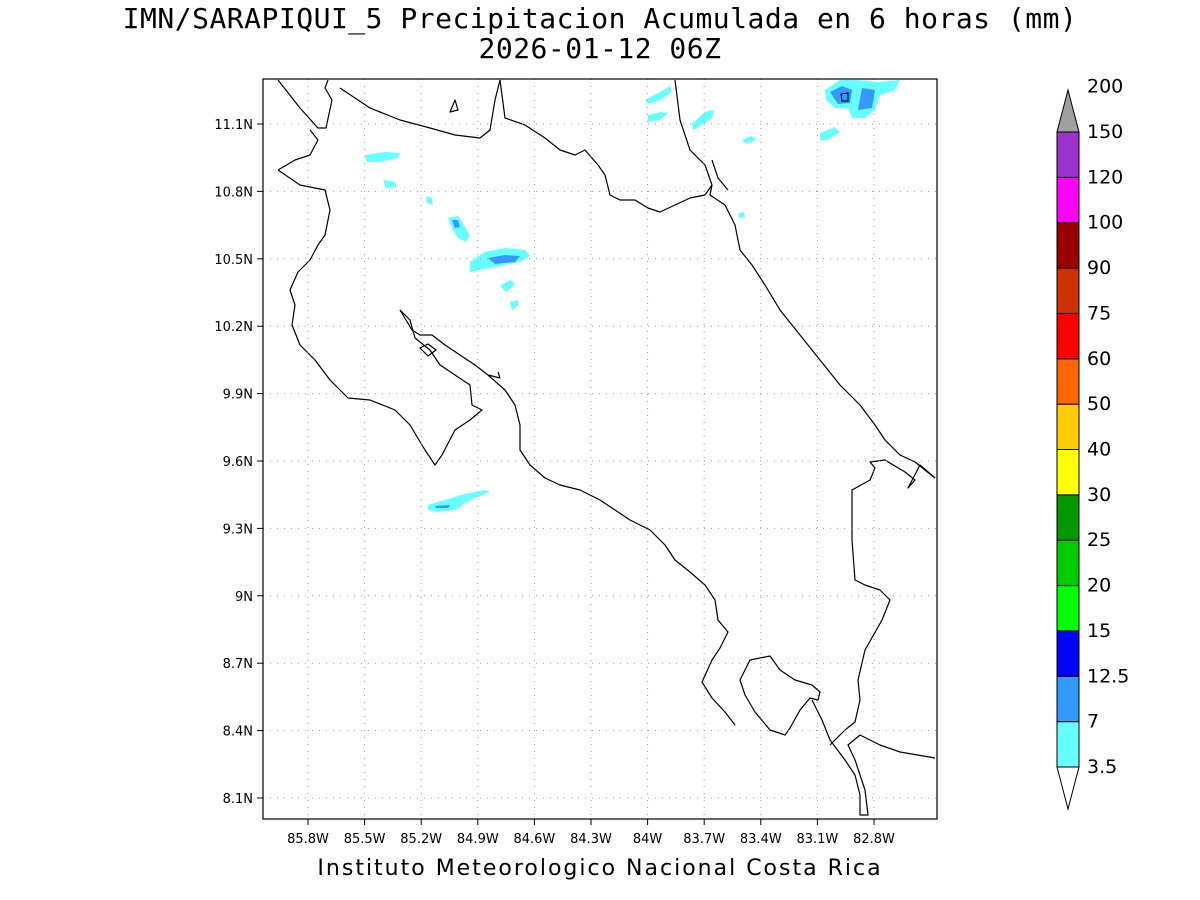 The height and width of the screenshot is (900, 1200). I want to click on lon-tick-label: 84W, so click(648, 839).